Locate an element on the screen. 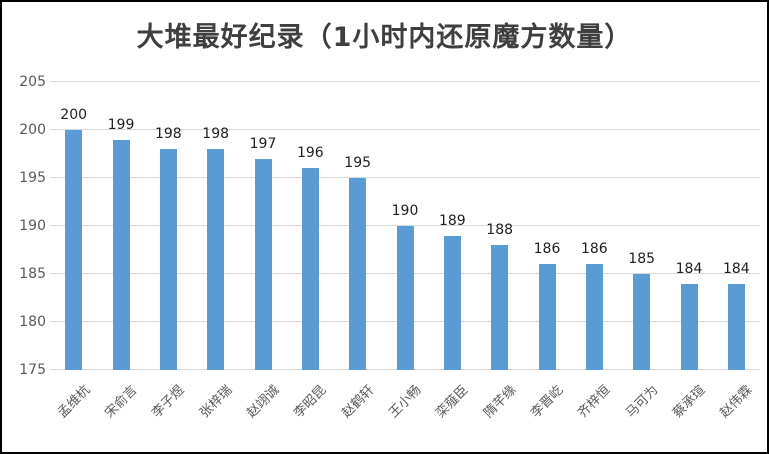  x-category-label: 赵伟霖 is located at coordinates (736, 402).